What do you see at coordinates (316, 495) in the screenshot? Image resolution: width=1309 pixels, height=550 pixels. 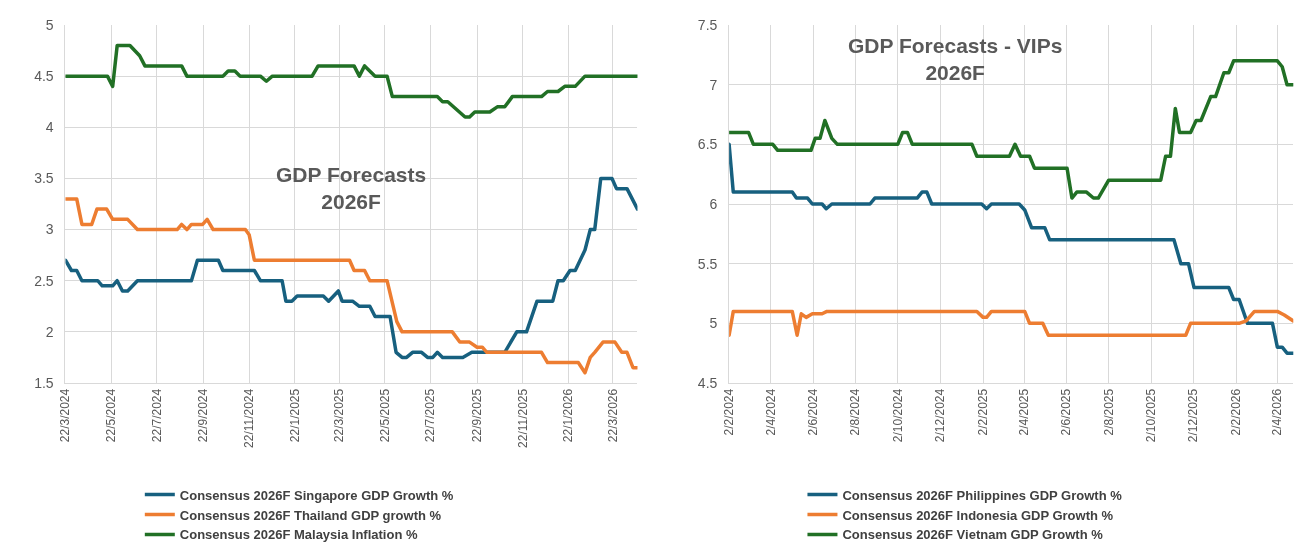 I see `legend-label: Consensus 2026F Singapore GDP Growth %` at bounding box center [316, 495].